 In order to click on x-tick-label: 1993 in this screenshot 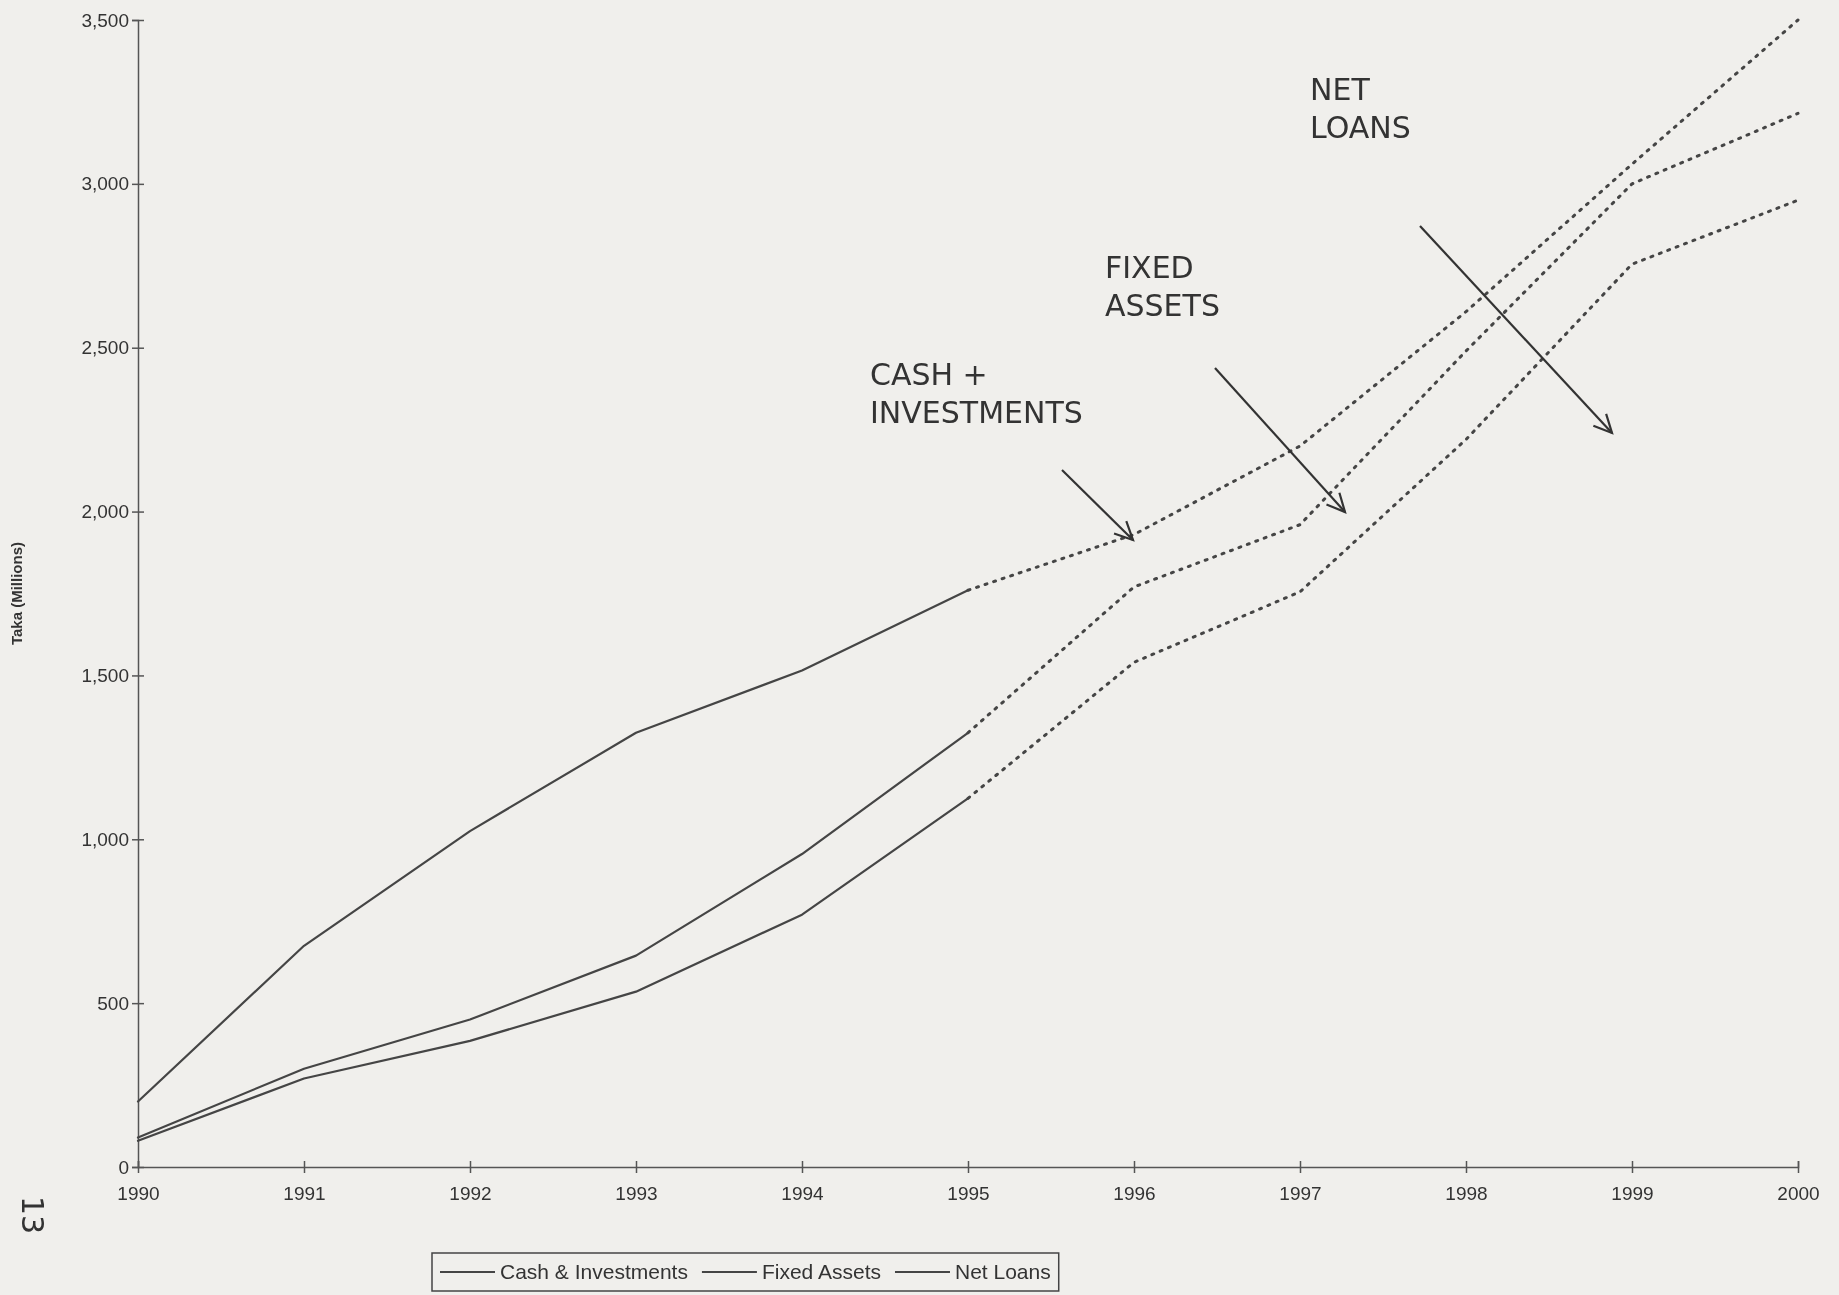, I will do `click(636, 1194)`.